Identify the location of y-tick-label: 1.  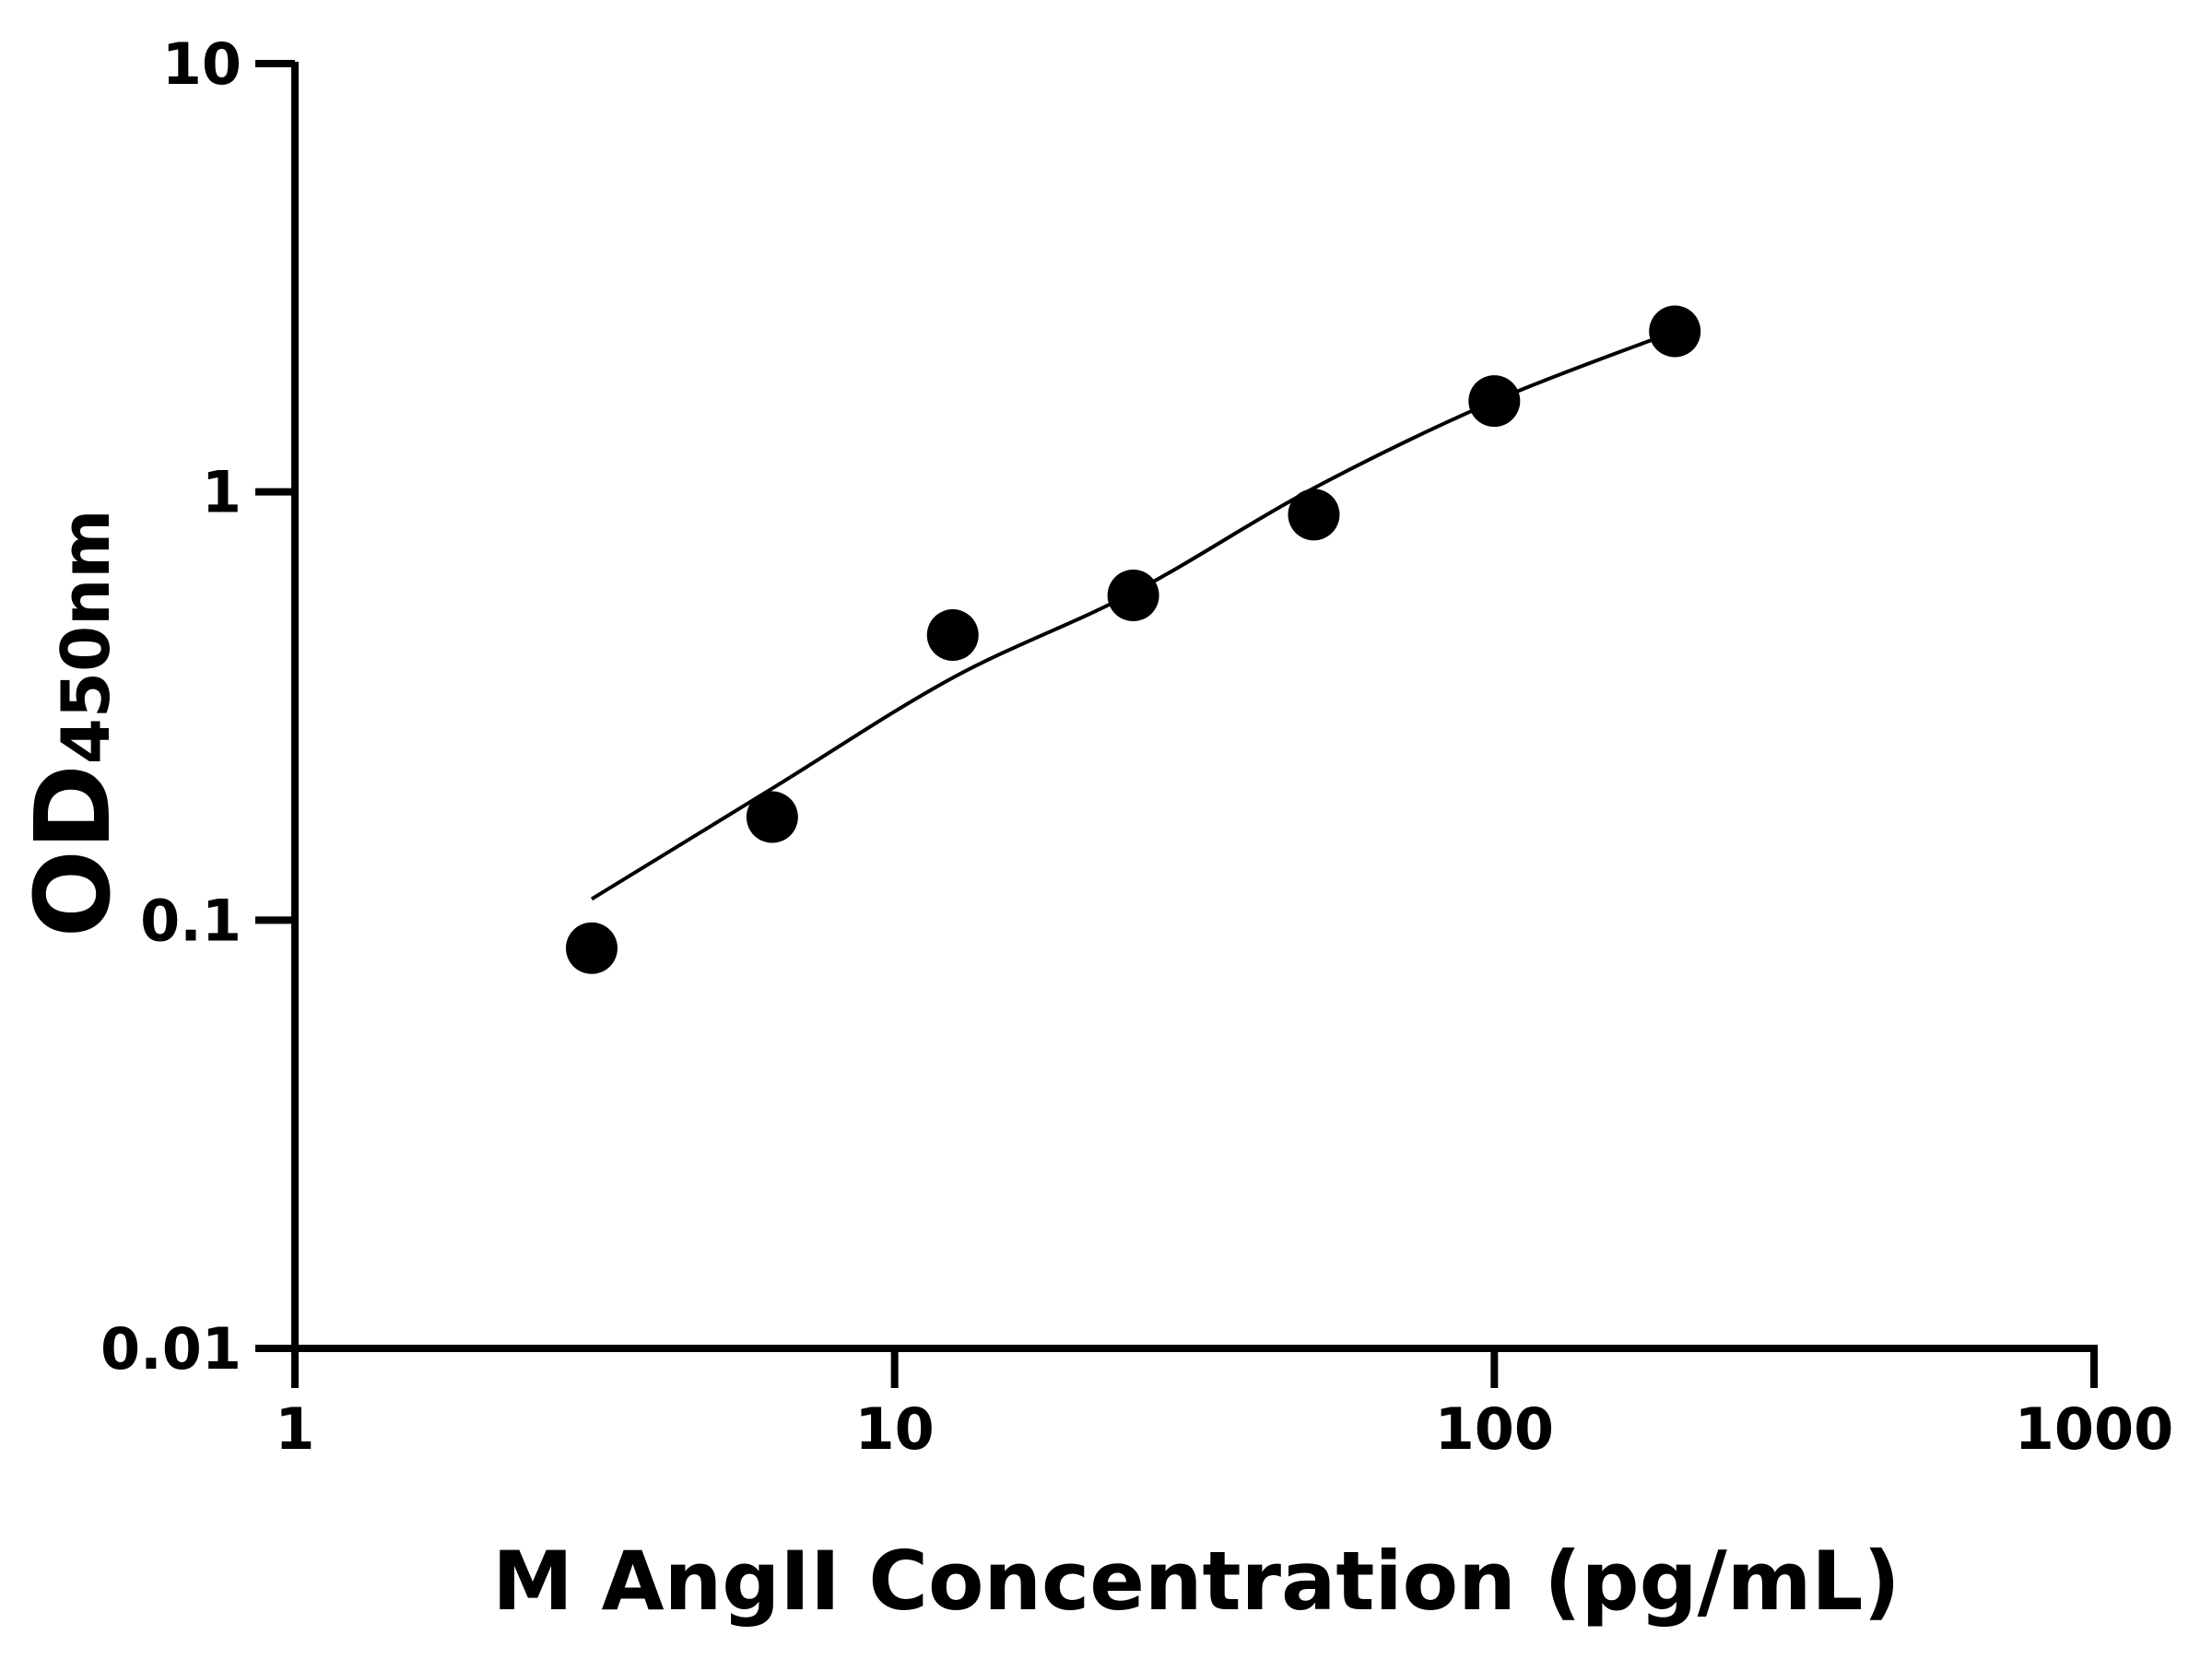
(221, 492).